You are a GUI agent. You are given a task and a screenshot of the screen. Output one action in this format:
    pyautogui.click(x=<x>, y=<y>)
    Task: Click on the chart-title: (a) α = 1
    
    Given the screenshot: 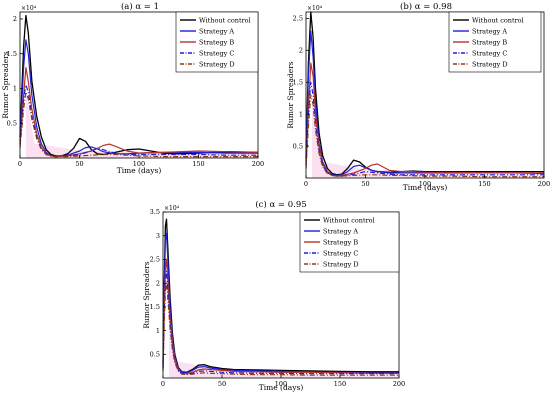 What is the action you would take?
    pyautogui.click(x=140, y=6)
    